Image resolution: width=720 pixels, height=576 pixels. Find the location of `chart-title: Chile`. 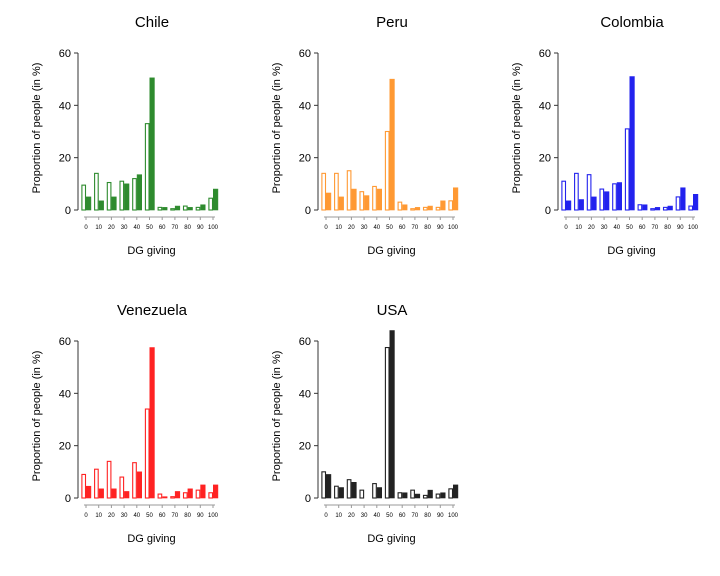

chart-title: Chile is located at coordinates (152, 22).